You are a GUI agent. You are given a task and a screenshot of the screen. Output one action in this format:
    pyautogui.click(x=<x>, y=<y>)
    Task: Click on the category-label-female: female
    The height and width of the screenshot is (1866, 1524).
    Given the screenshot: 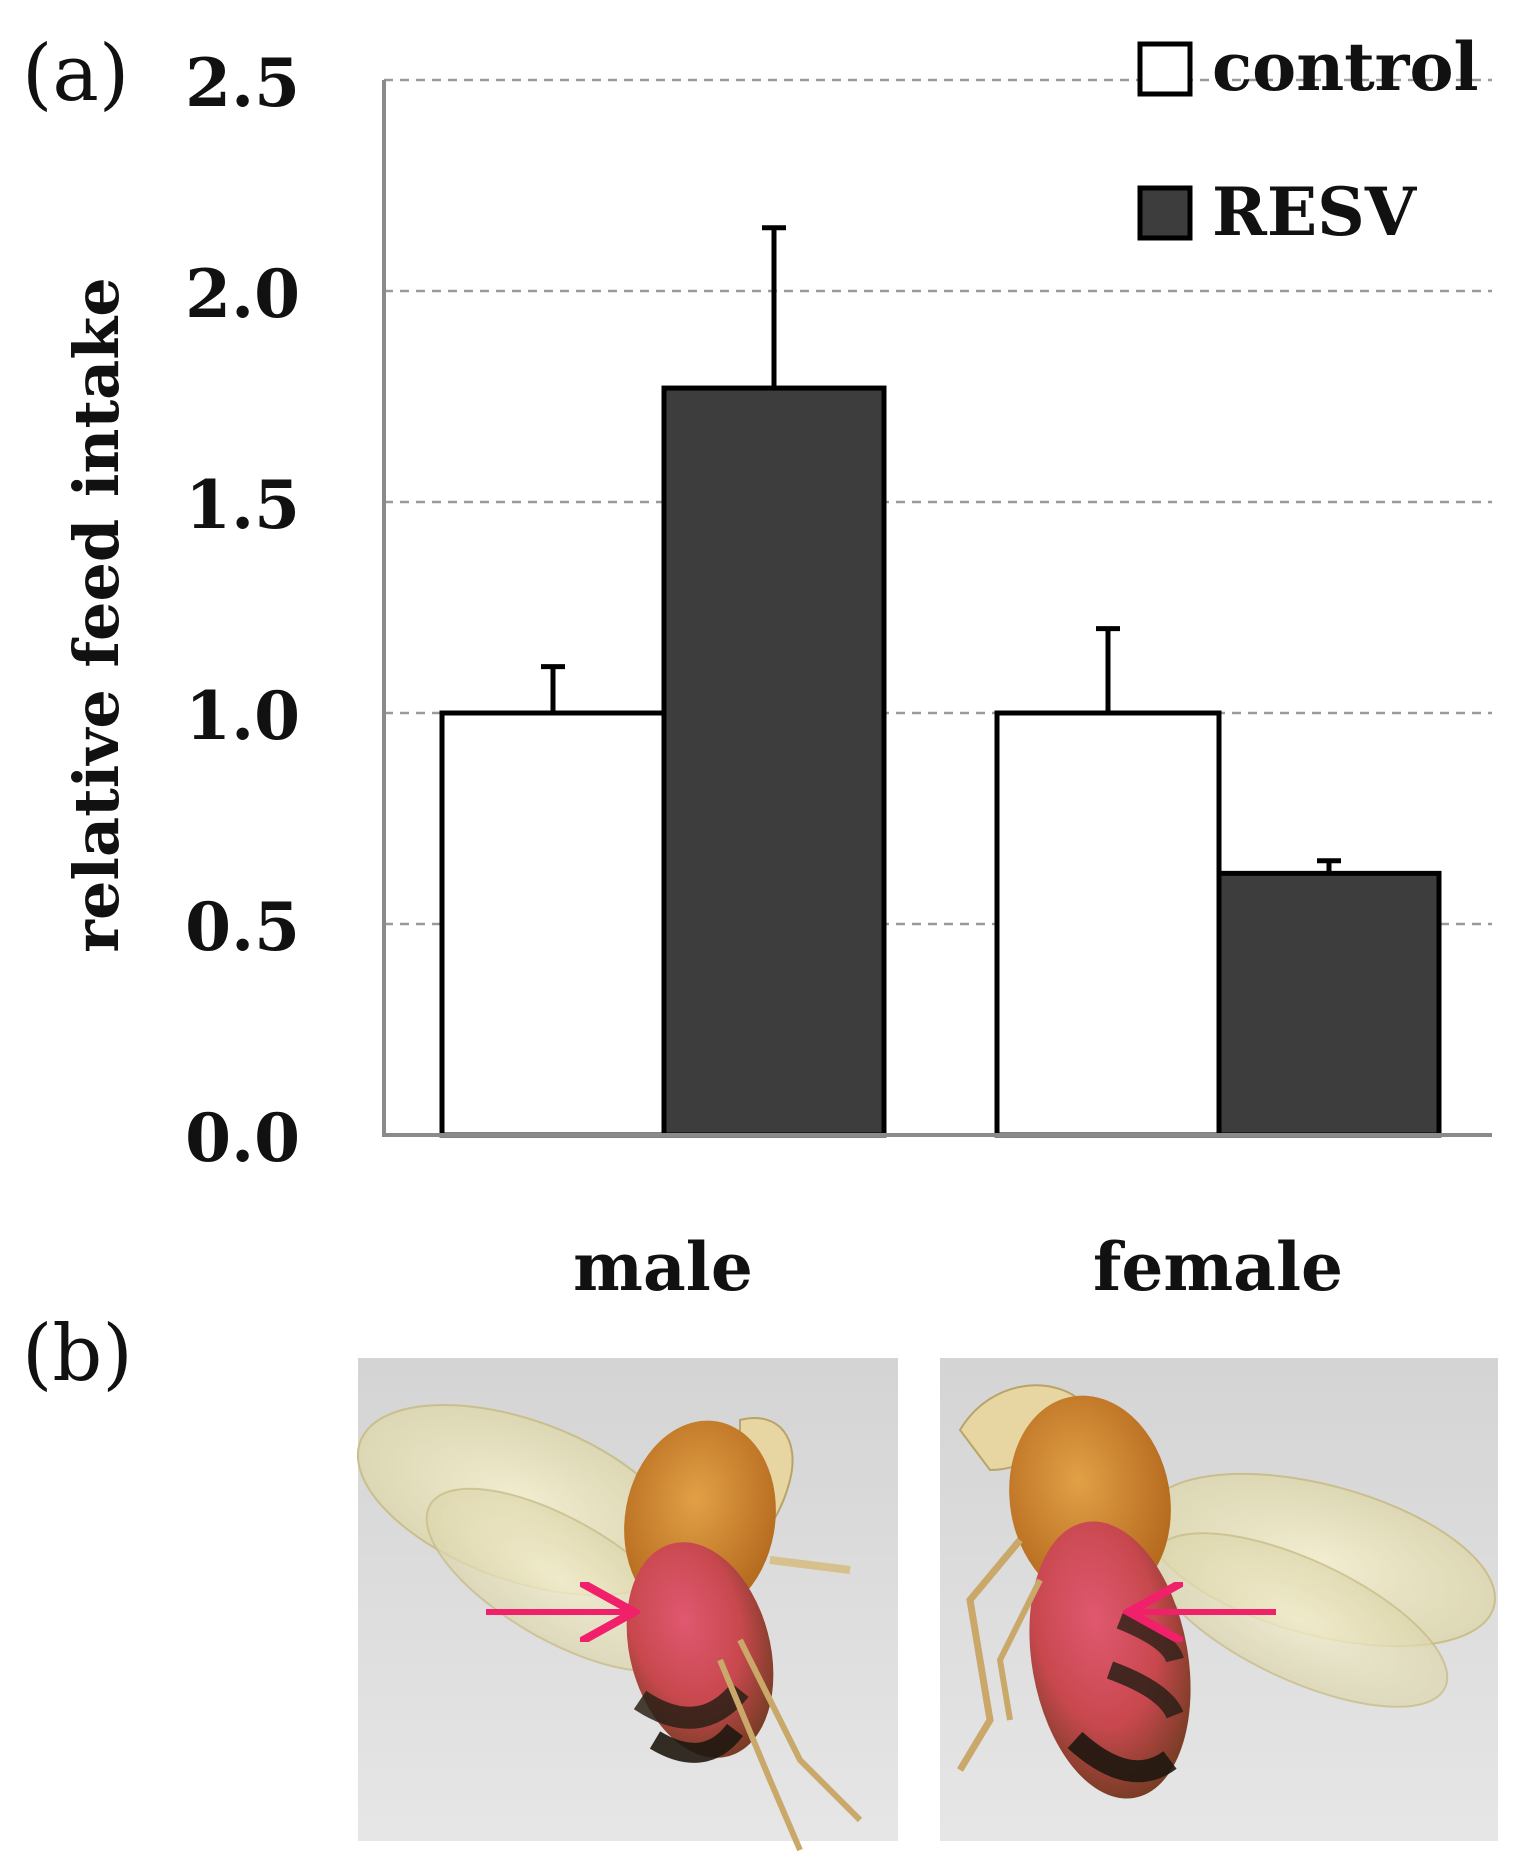 What is the action you would take?
    pyautogui.click(x=1218, y=1267)
    